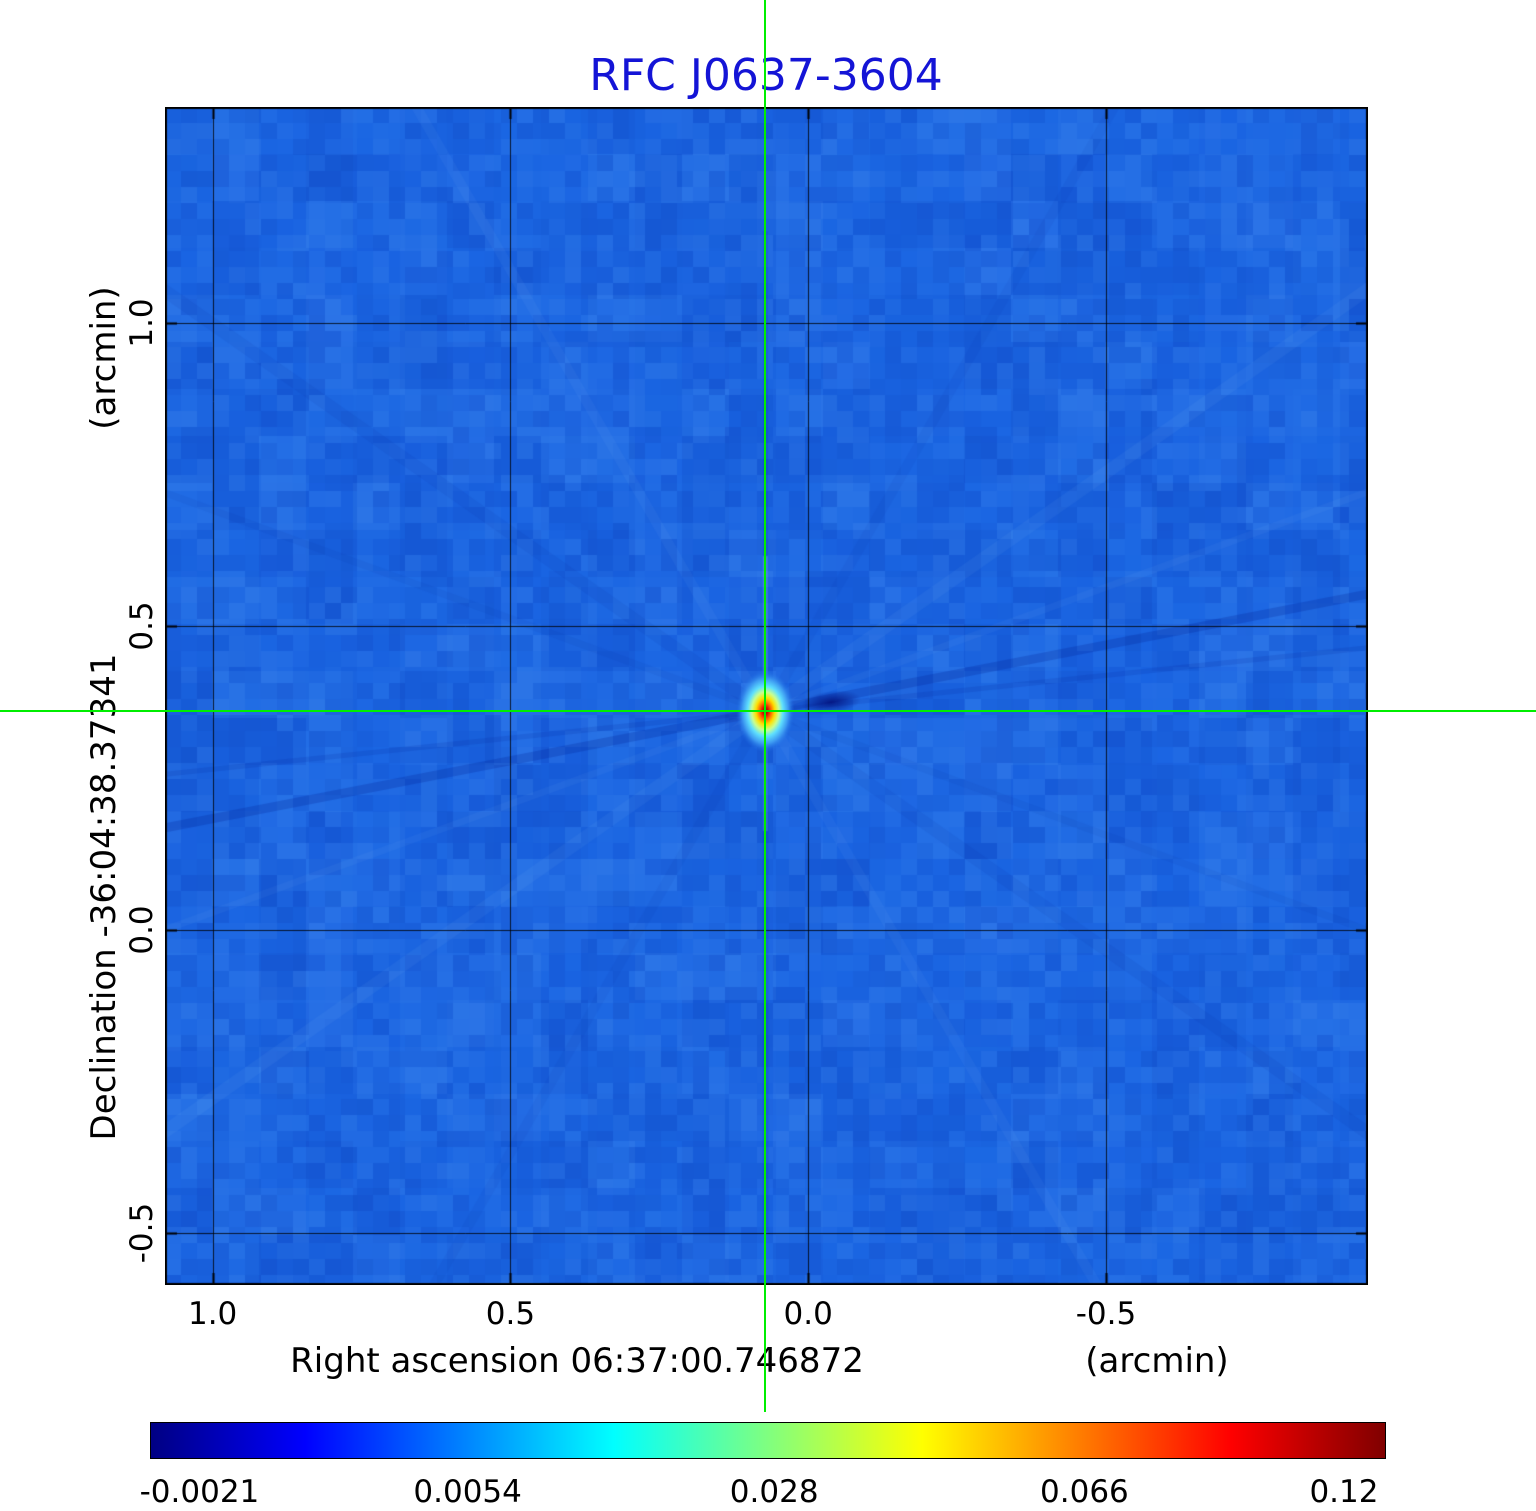  I want to click on colorbar-tick-label: 0.0054, so click(467, 1492).